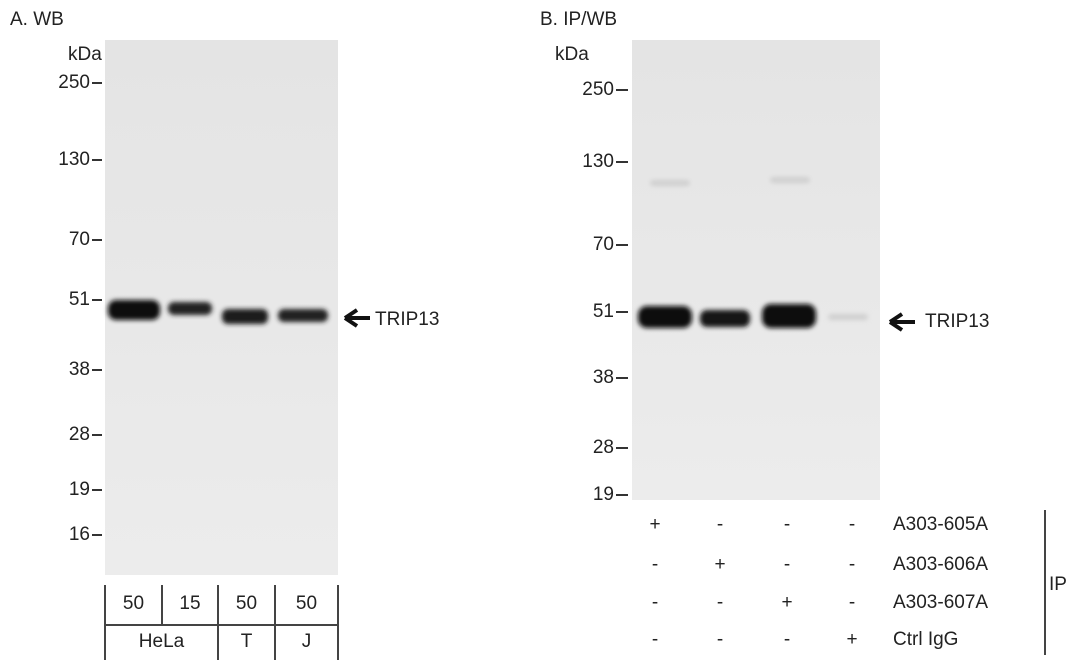 Image resolution: width=1080 pixels, height=662 pixels. I want to click on panel-title: A. WB, so click(37, 19).